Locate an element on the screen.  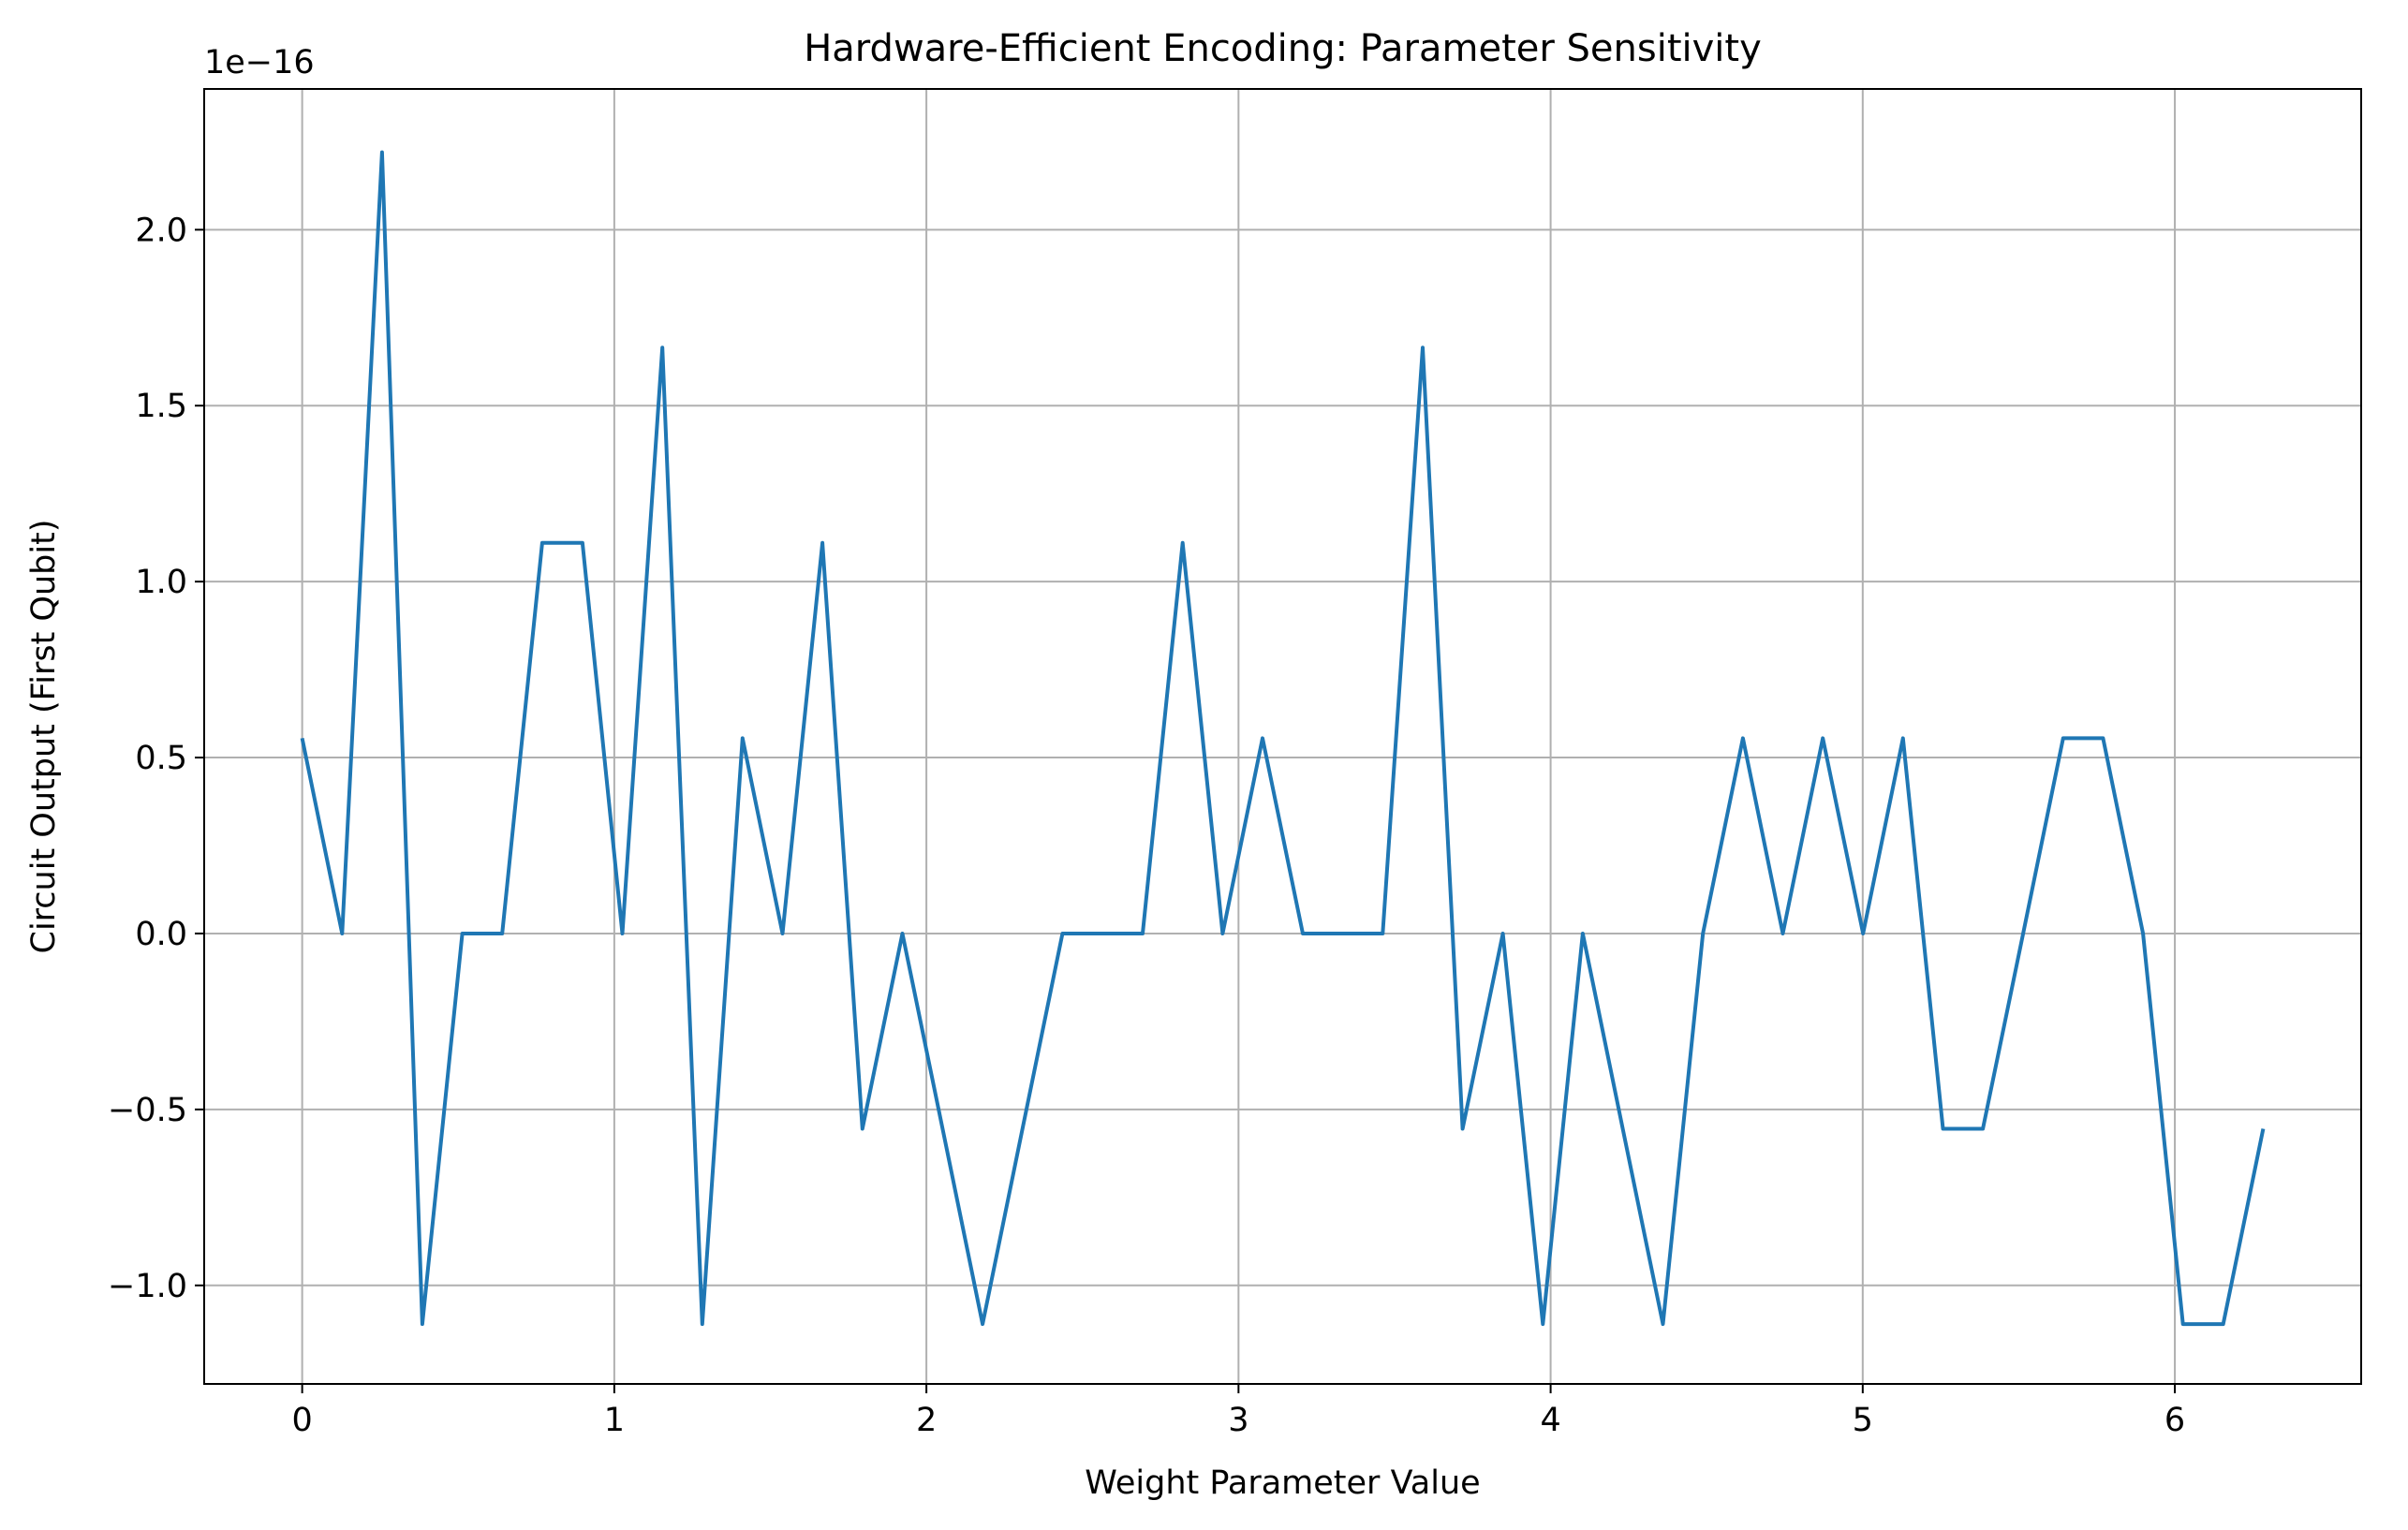
x-tick-label: 2 is located at coordinates (926, 1420).